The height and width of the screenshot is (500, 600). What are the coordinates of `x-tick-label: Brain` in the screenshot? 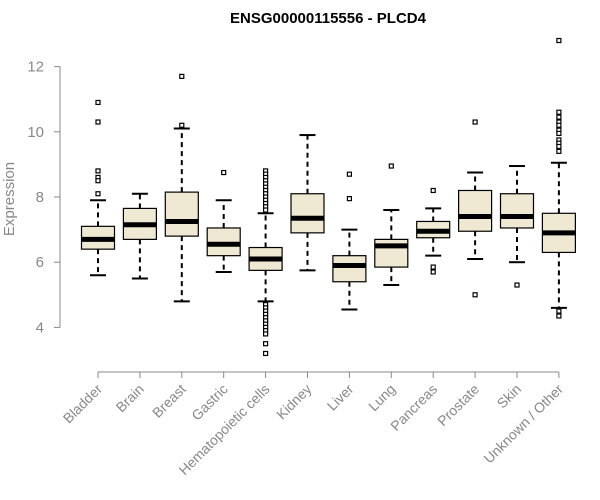 It's located at (130, 398).